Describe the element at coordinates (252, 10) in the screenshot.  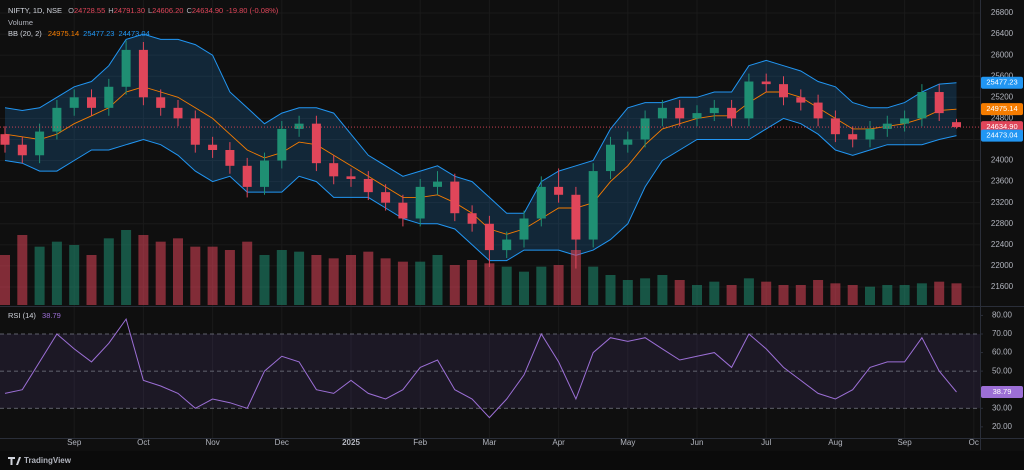
I see `change: -19.80 (-0.08%)` at that location.